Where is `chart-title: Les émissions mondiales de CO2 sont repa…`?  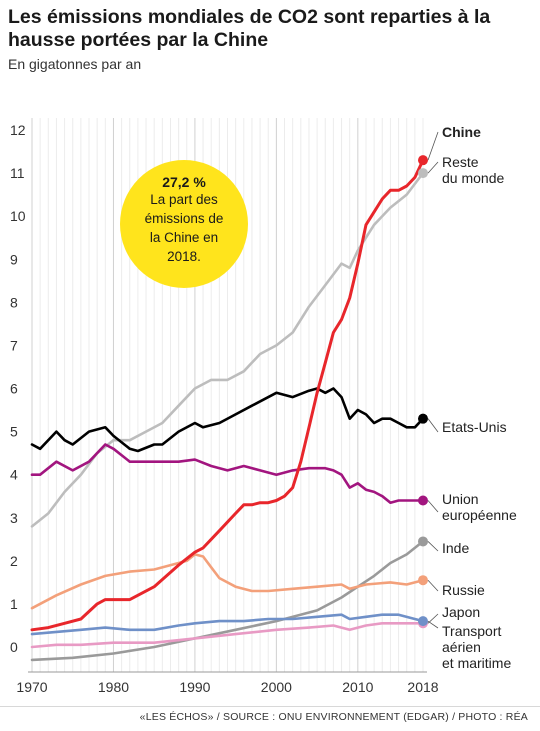
chart-title: Les émissions mondiales de CO2 sont repa… is located at coordinates (249, 28).